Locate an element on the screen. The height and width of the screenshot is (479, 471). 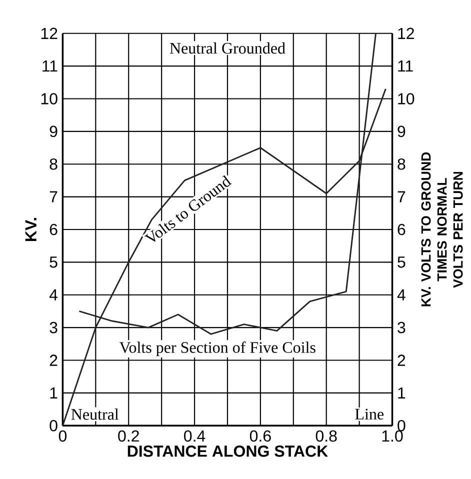
x-tick-label: 0.8 is located at coordinates (326, 436).